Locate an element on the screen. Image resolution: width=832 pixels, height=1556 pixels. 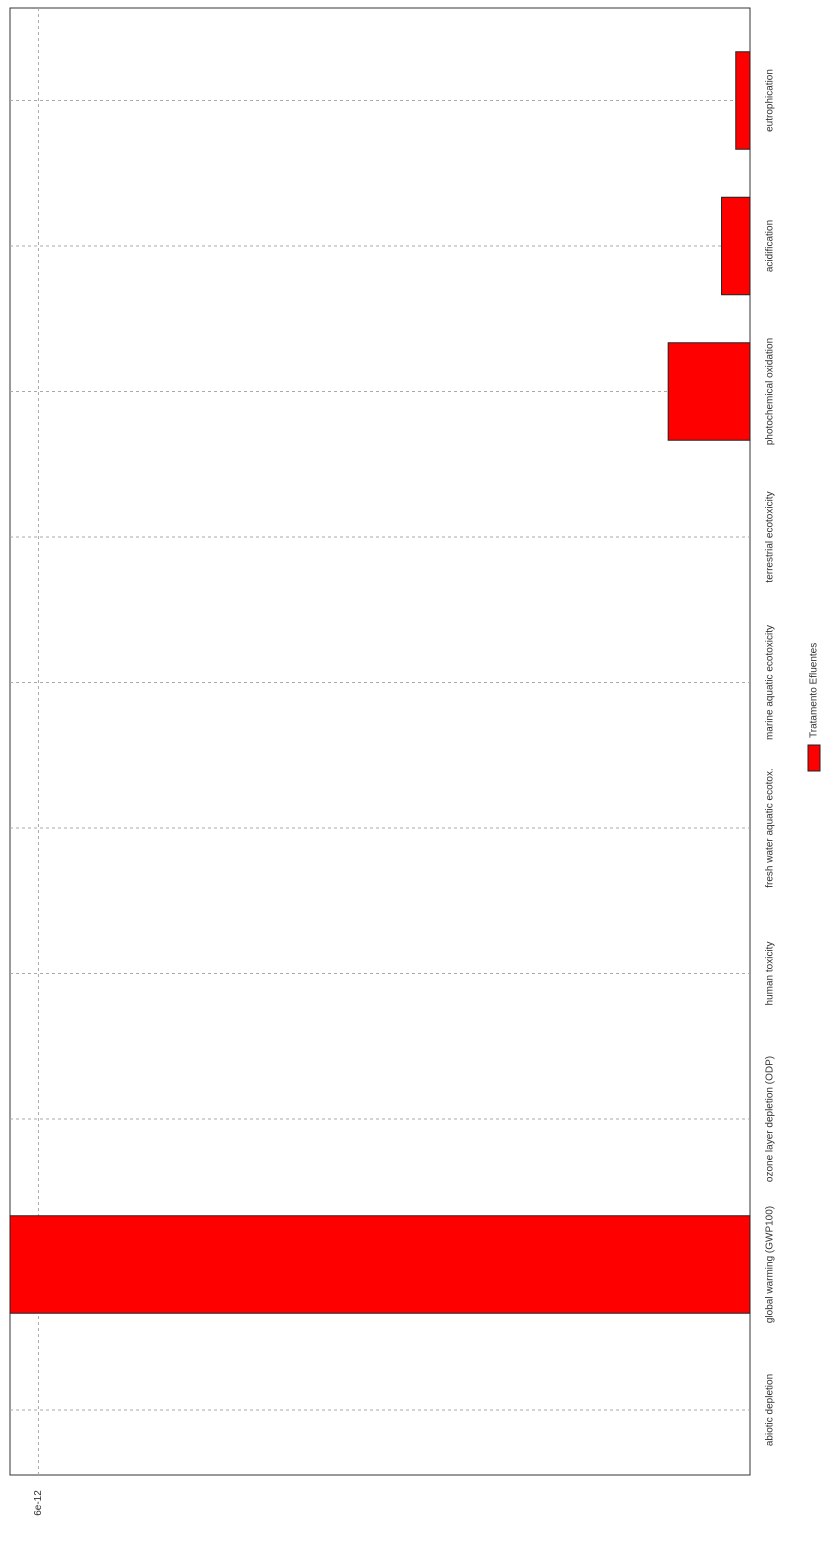
category-label: terrestrial ecotoxicity is located at coordinates (770, 536).